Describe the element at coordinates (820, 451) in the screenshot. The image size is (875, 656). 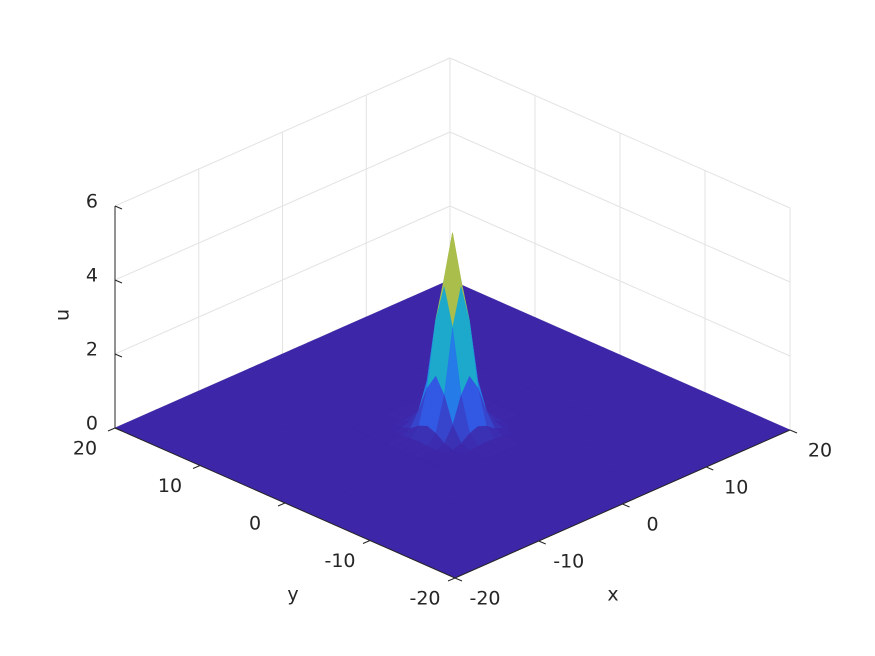
I see `x-tick-label: 20` at that location.